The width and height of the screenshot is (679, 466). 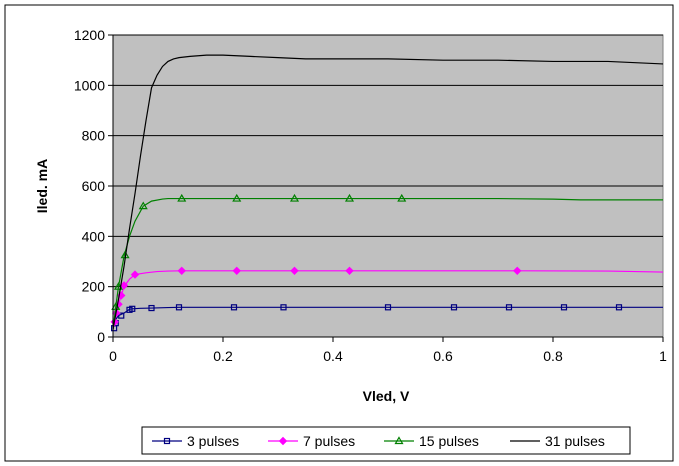 What do you see at coordinates (443, 356) in the screenshot?
I see `x-tick-label: 0.6` at bounding box center [443, 356].